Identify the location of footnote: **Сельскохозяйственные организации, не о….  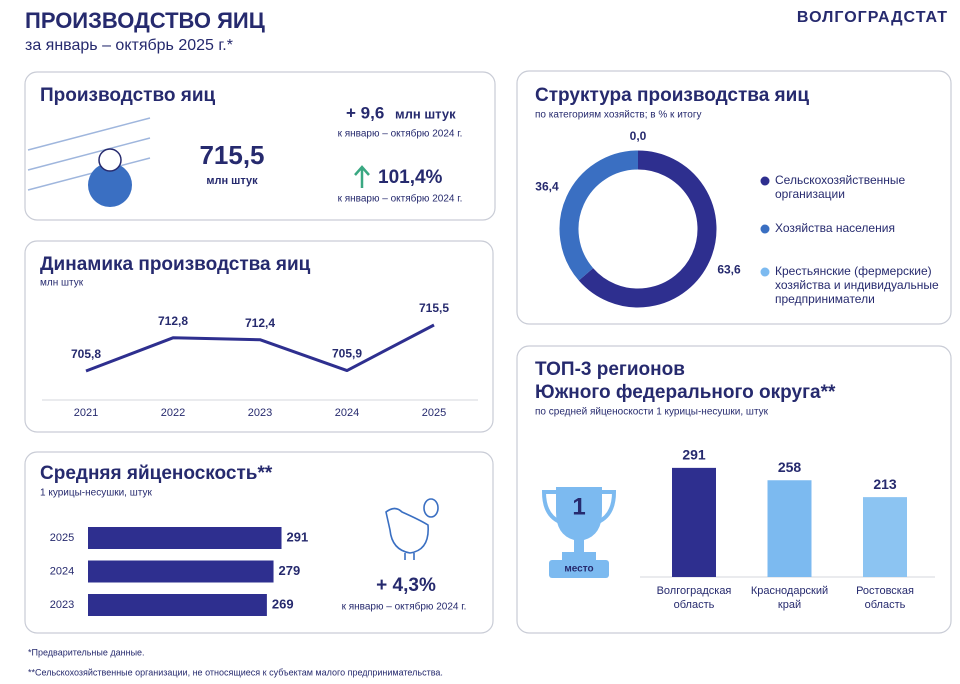
(235, 672).